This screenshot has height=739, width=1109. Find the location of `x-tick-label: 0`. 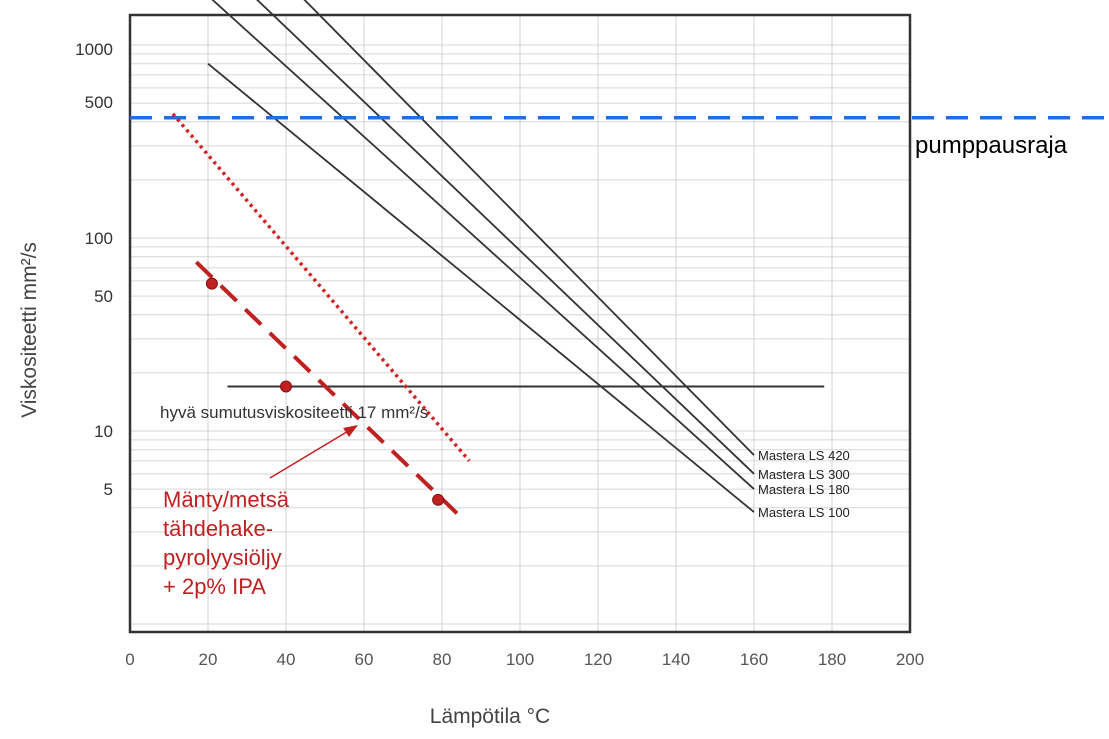

x-tick-label: 0 is located at coordinates (129, 659).